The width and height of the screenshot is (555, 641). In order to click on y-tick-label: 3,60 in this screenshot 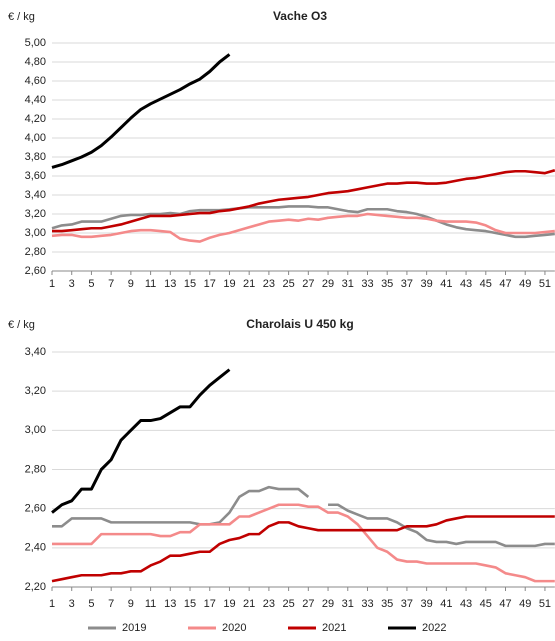, I will do `click(35, 176)`.